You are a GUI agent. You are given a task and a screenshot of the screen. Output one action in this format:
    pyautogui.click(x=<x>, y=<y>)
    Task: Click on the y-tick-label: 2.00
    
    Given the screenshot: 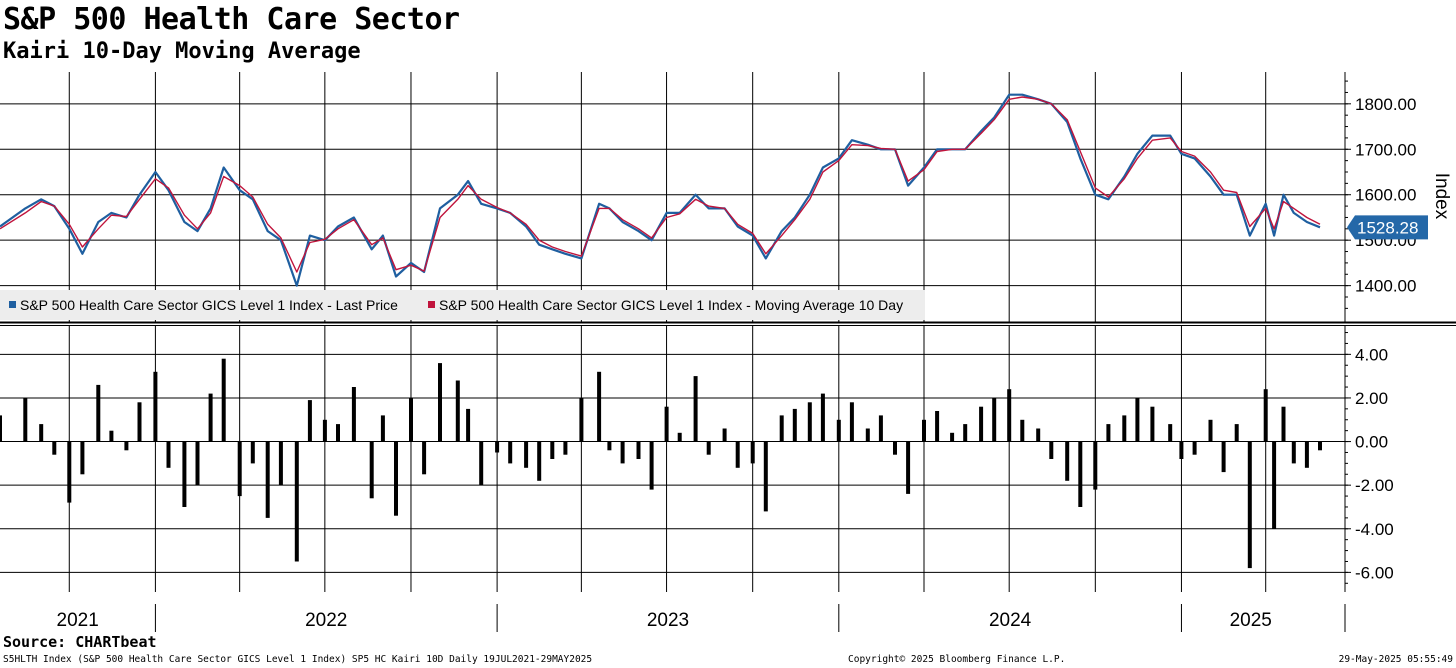 What is the action you would take?
    pyautogui.click(x=1371, y=398)
    